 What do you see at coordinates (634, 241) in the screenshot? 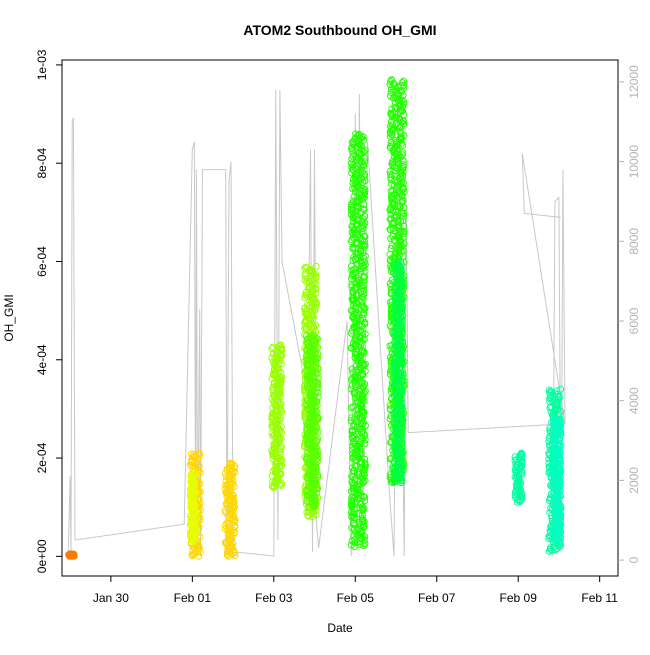
I see `y2-tick-label: 8000` at bounding box center [634, 241].